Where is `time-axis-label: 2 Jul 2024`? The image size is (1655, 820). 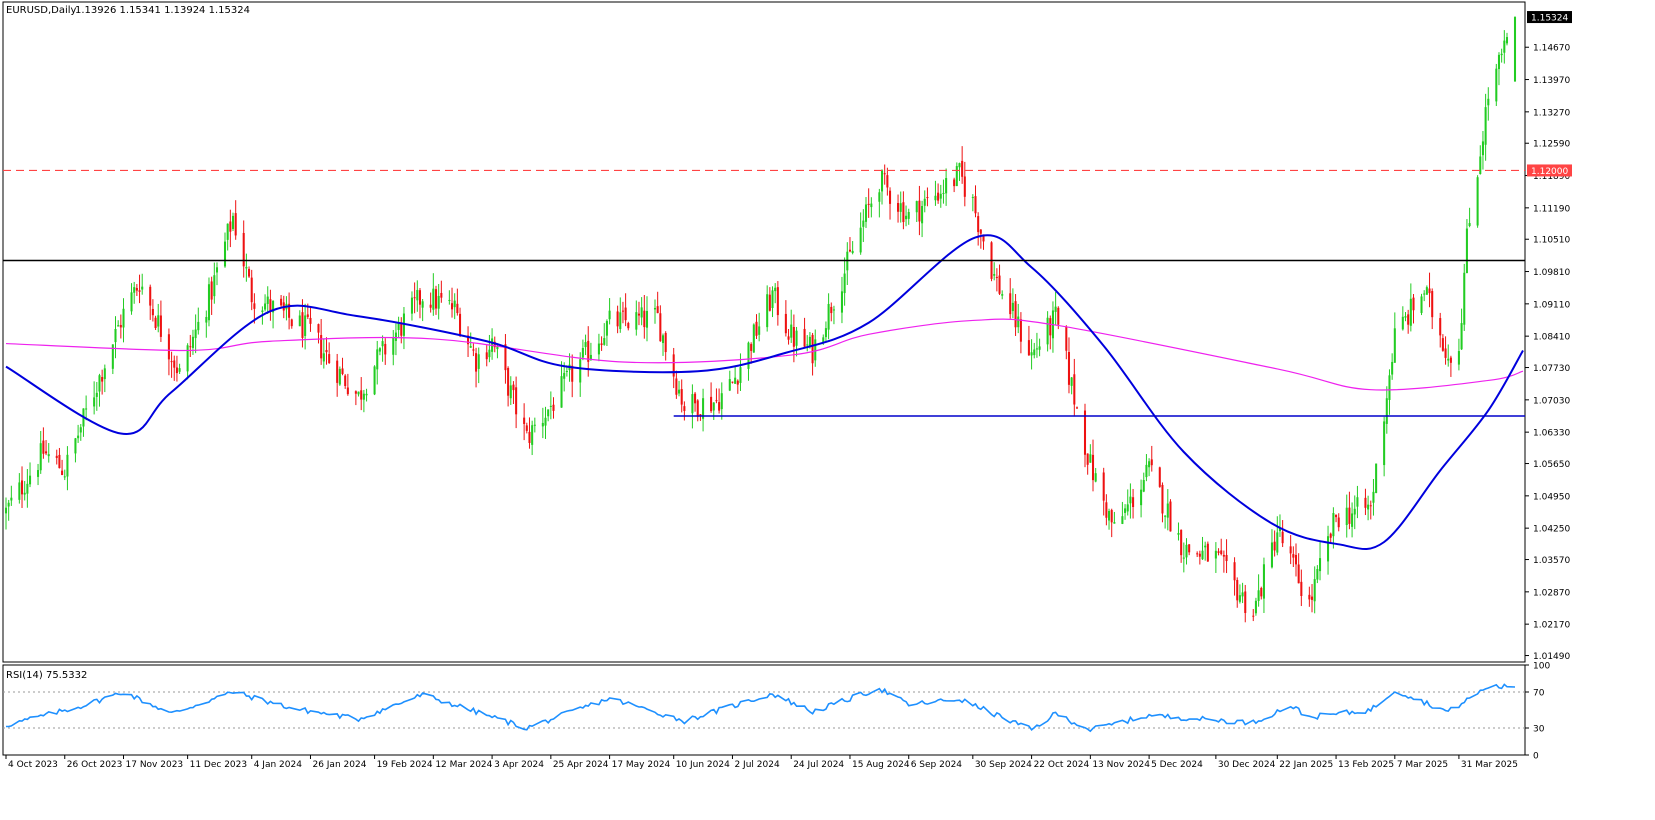
time-axis-label: 2 Jul 2024 is located at coordinates (756, 765).